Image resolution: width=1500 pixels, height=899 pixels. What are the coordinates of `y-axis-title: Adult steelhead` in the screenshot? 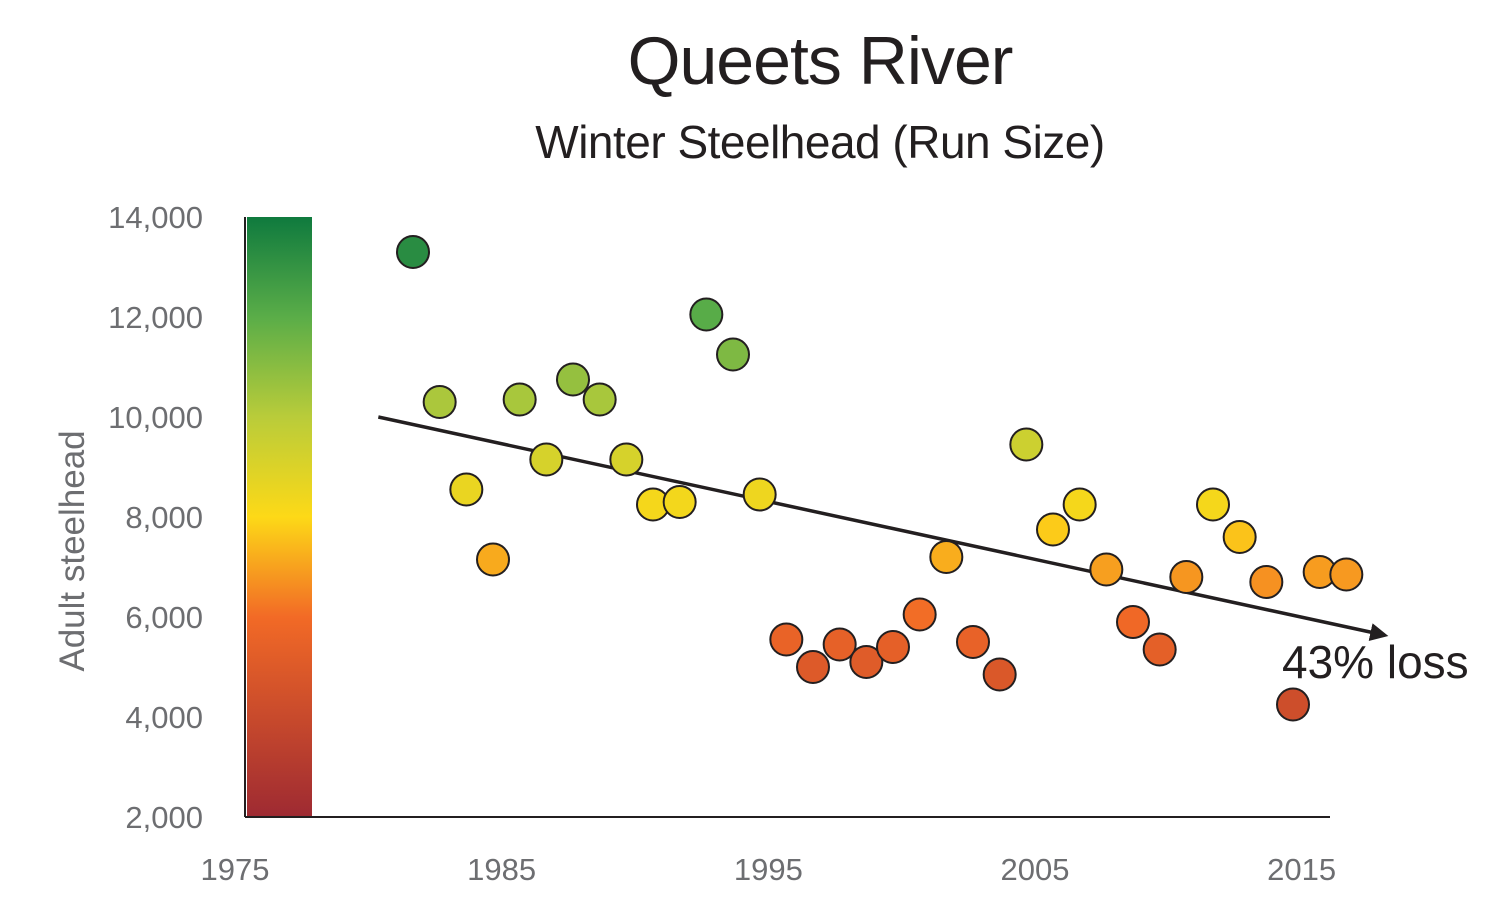 It's located at (72, 550).